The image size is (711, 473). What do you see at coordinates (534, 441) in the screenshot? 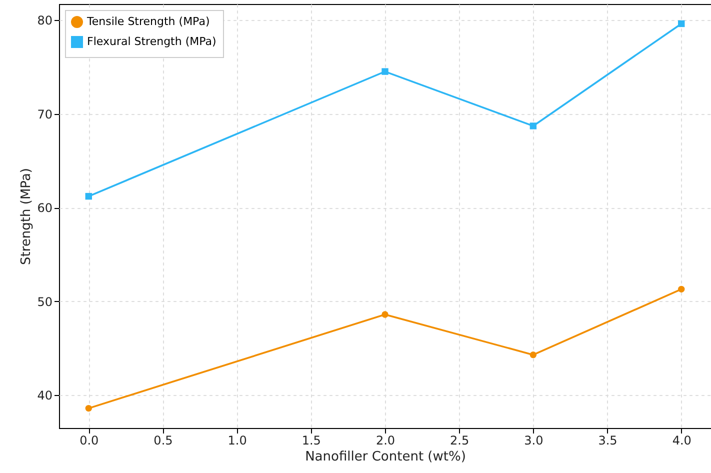
I see `x-tick-label: 3.0` at bounding box center [534, 441].